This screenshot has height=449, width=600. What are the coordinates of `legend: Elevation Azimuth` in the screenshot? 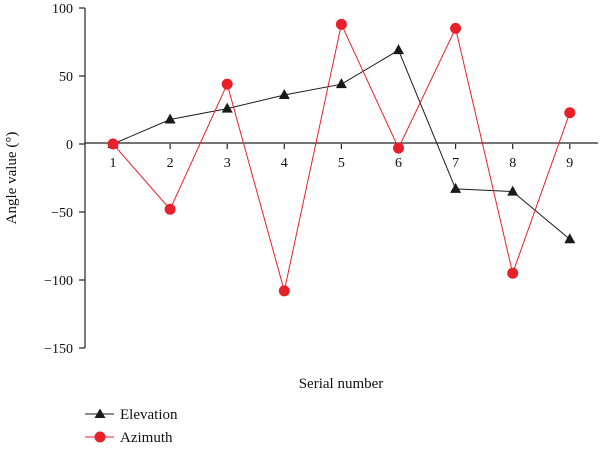 It's located at (131, 426).